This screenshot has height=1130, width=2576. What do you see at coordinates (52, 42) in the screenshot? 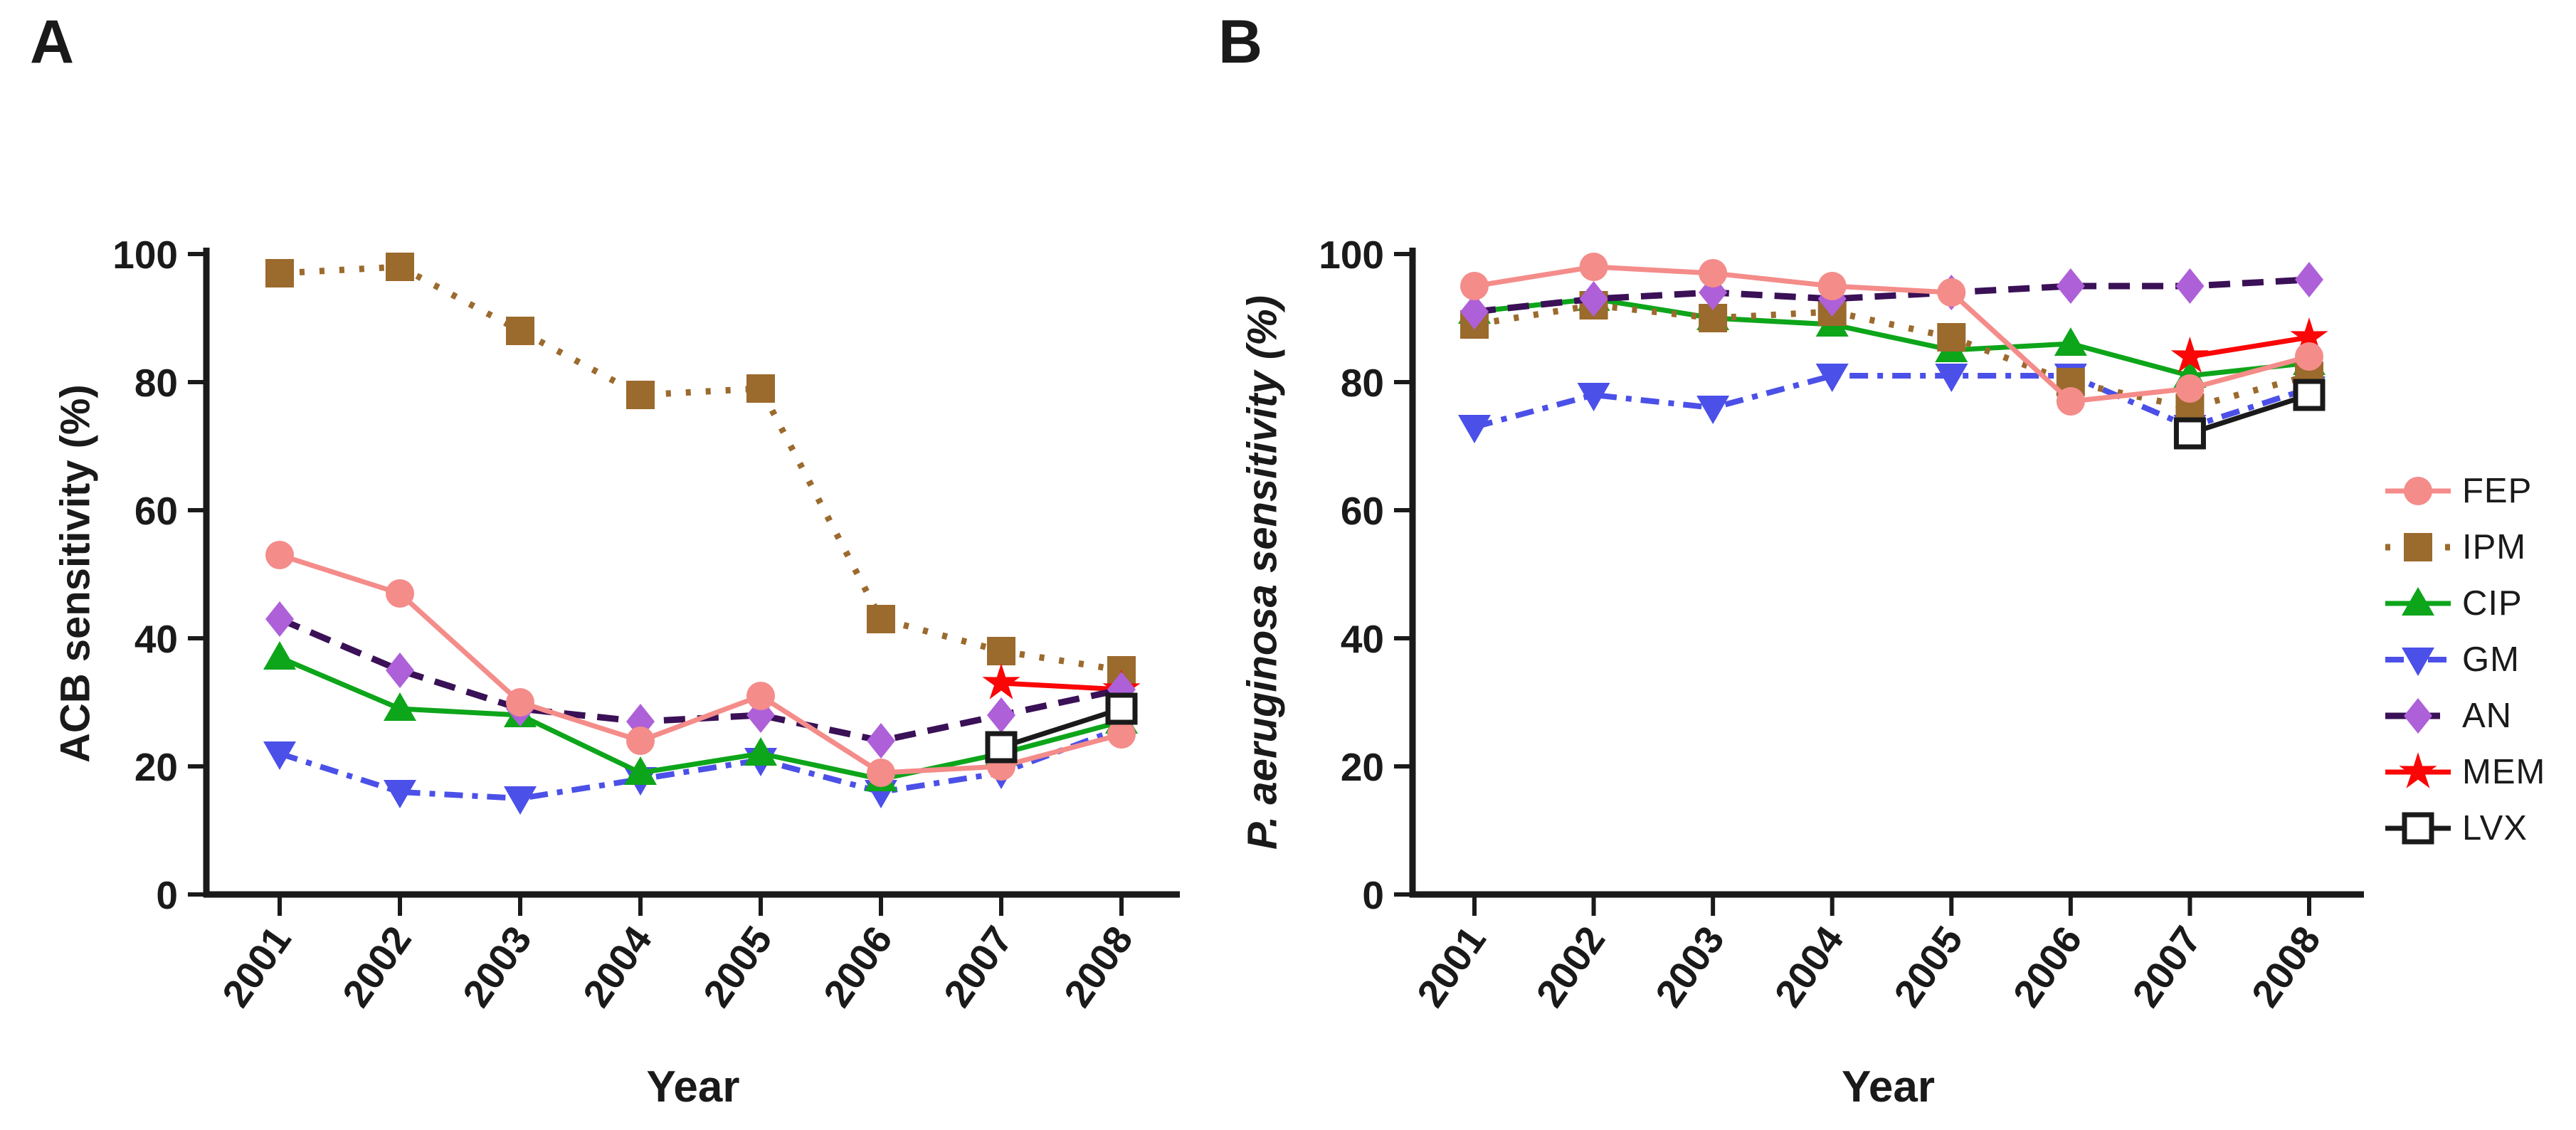
I see `panel-a-label: A` at bounding box center [52, 42].